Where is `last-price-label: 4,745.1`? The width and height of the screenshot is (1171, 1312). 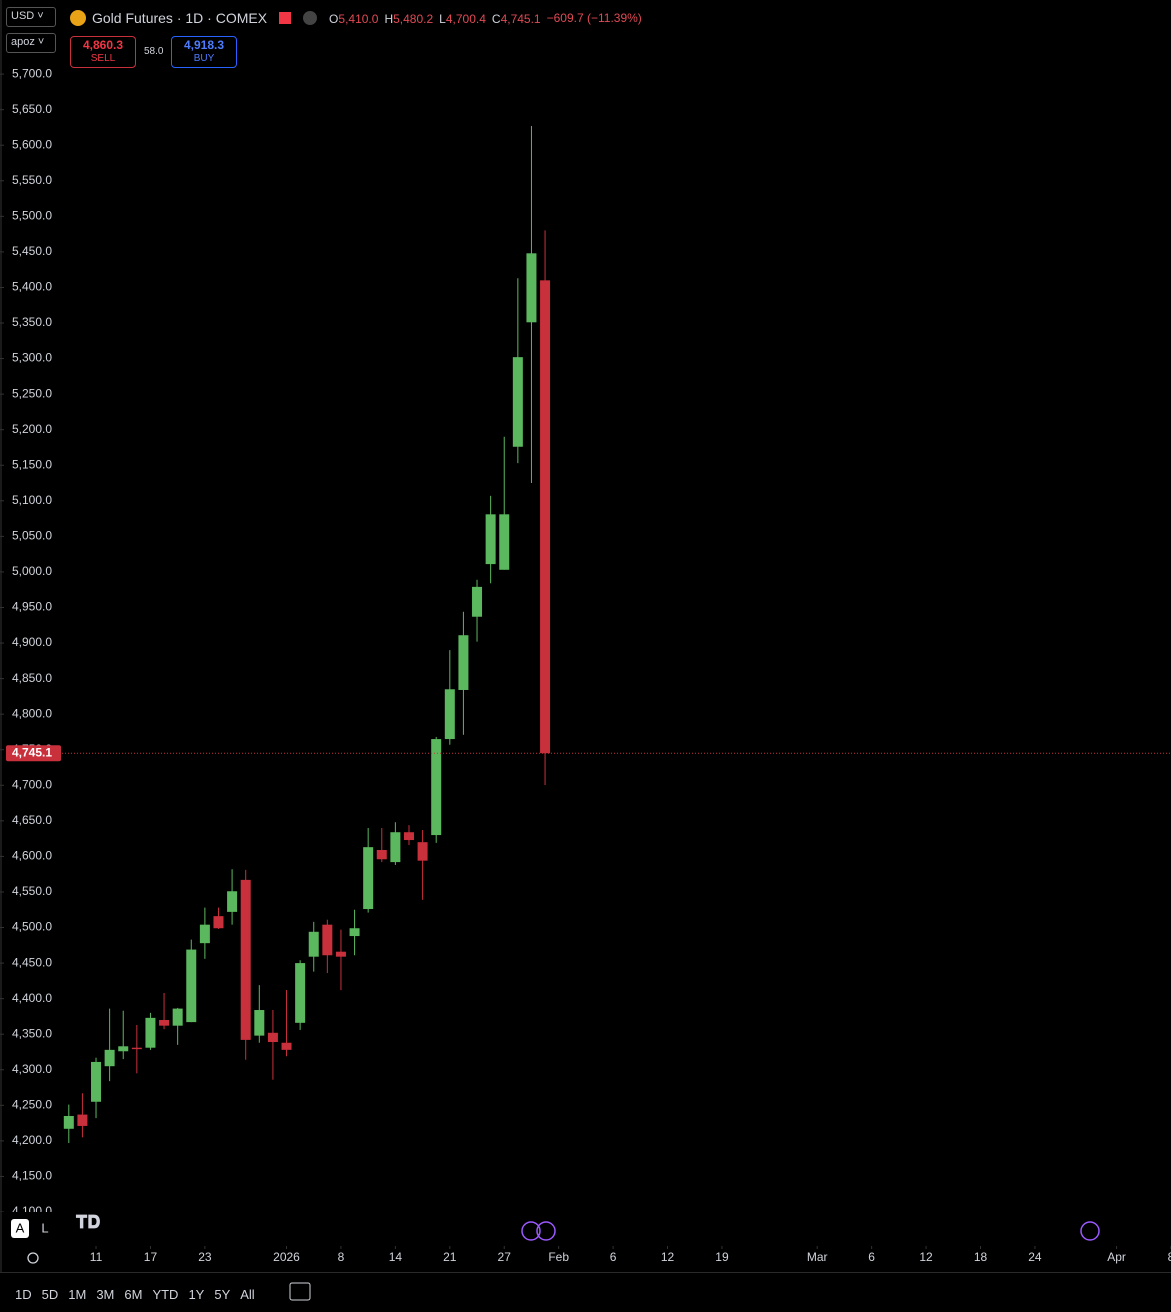
last-price-label: 4,745.1 is located at coordinates (32, 752).